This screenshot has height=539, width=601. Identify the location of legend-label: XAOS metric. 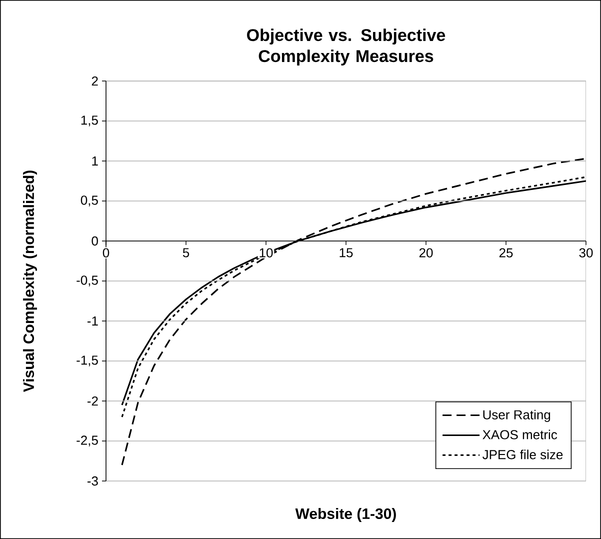
(520, 435).